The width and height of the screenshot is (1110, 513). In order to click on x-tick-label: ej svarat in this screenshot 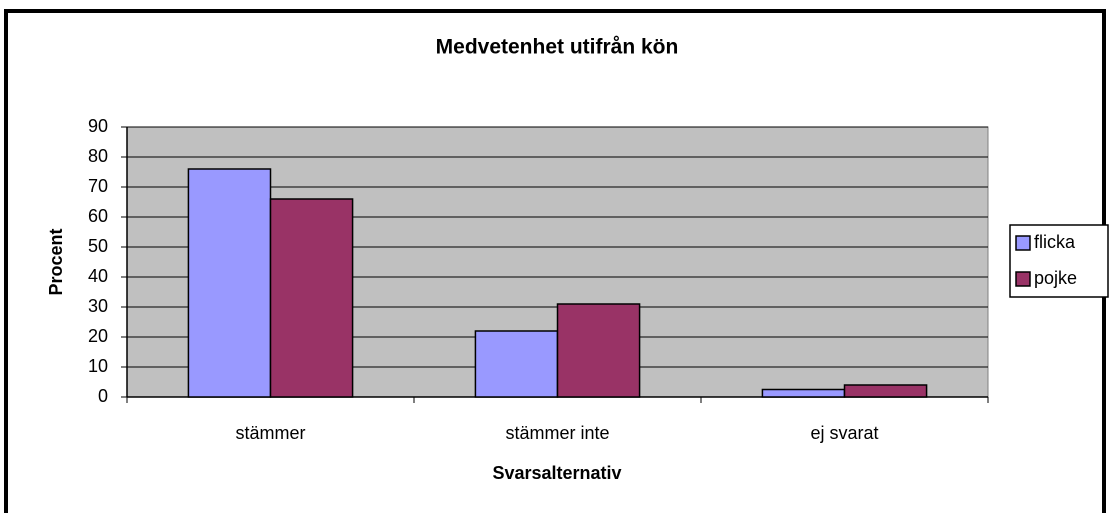, I will do `click(844, 433)`.